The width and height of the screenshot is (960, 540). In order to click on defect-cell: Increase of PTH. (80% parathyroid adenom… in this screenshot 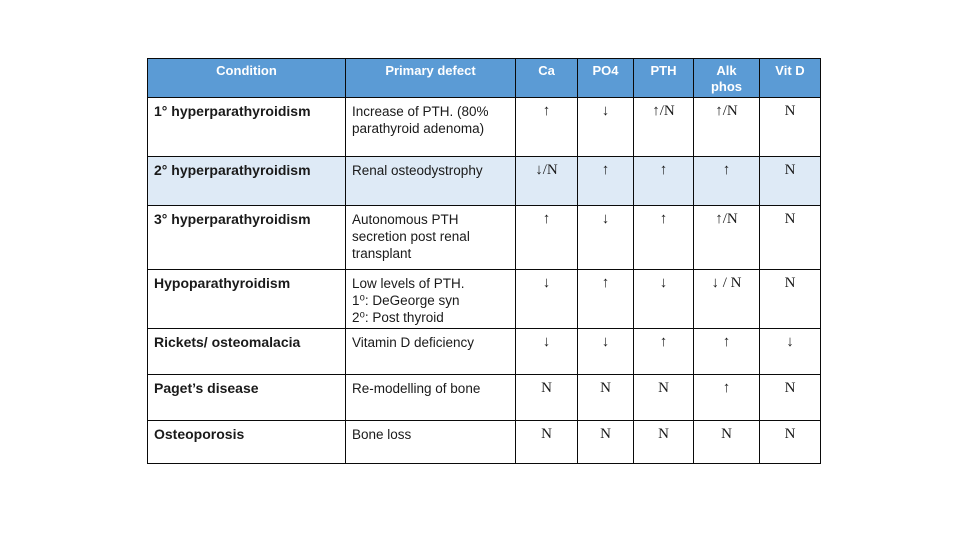, I will do `click(430, 127)`.